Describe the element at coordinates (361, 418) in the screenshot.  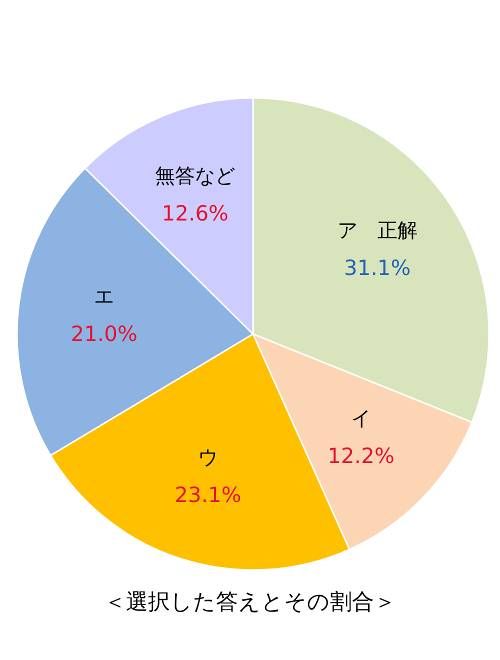
I see `slice-label: イ` at that location.